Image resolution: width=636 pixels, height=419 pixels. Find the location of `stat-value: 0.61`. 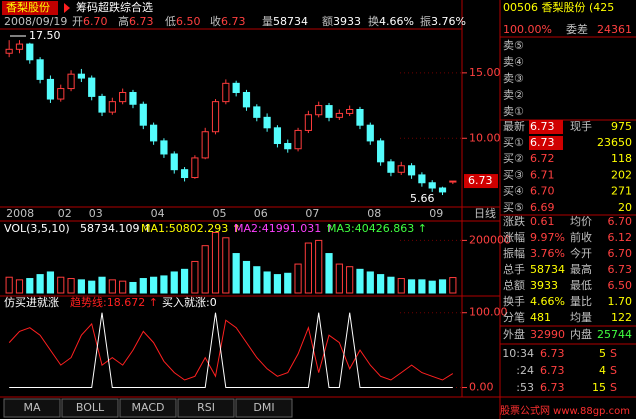

stat-value: 0.61 is located at coordinates (542, 221).